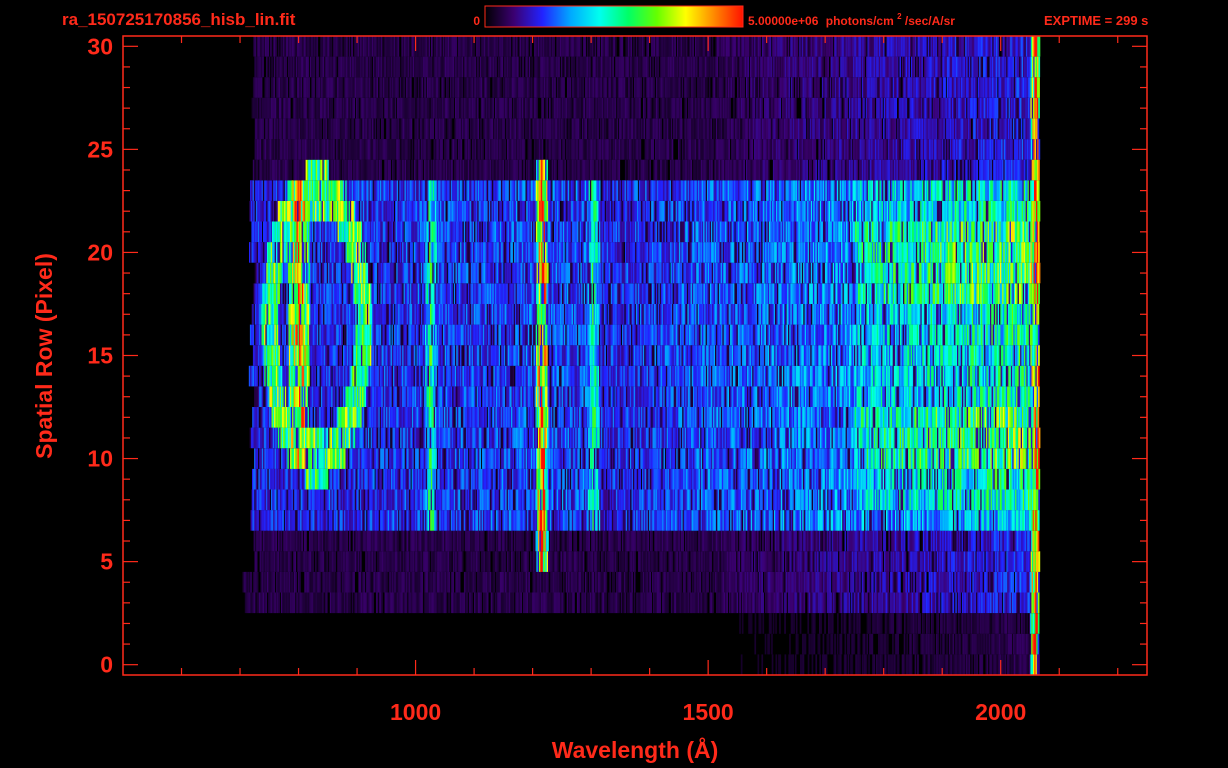 The height and width of the screenshot is (768, 1228). Describe the element at coordinates (851, 18) in the screenshot. I see `colorbar-max-label: 5.00000e+06 photons/cm 2 /sec/A/sr` at that location.